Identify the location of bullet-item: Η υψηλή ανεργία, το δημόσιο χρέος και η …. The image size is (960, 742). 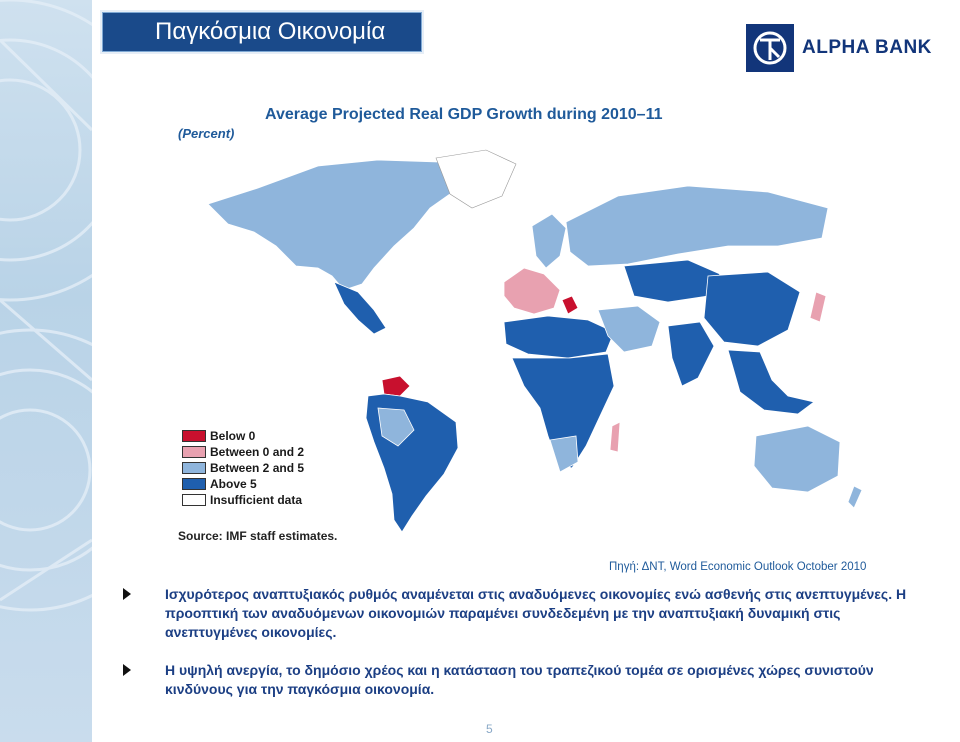
(523, 680).